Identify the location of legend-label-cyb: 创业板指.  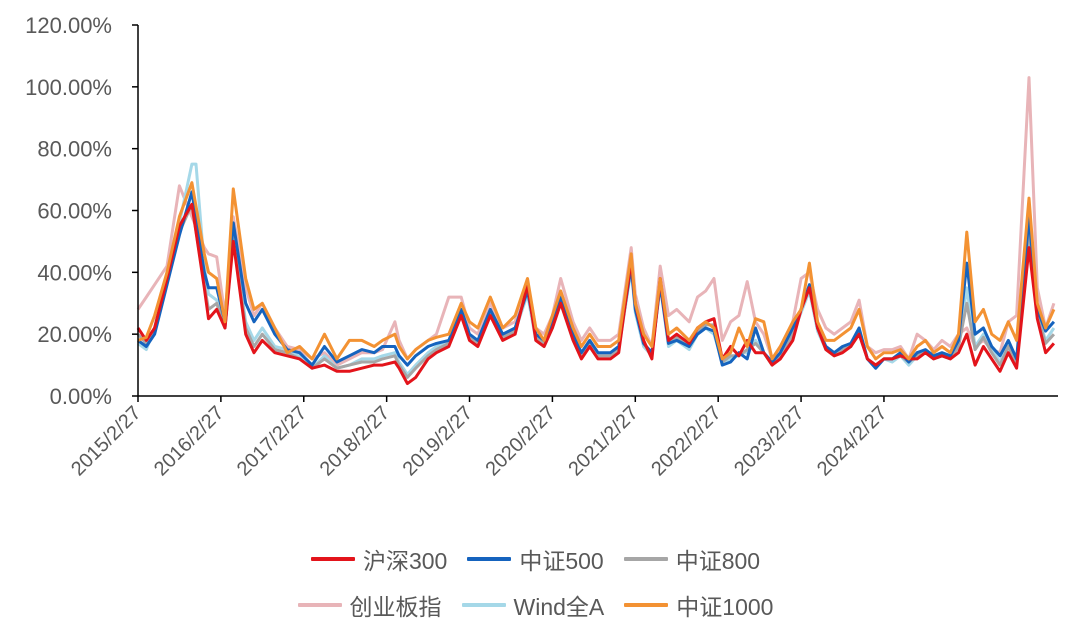
(395, 607).